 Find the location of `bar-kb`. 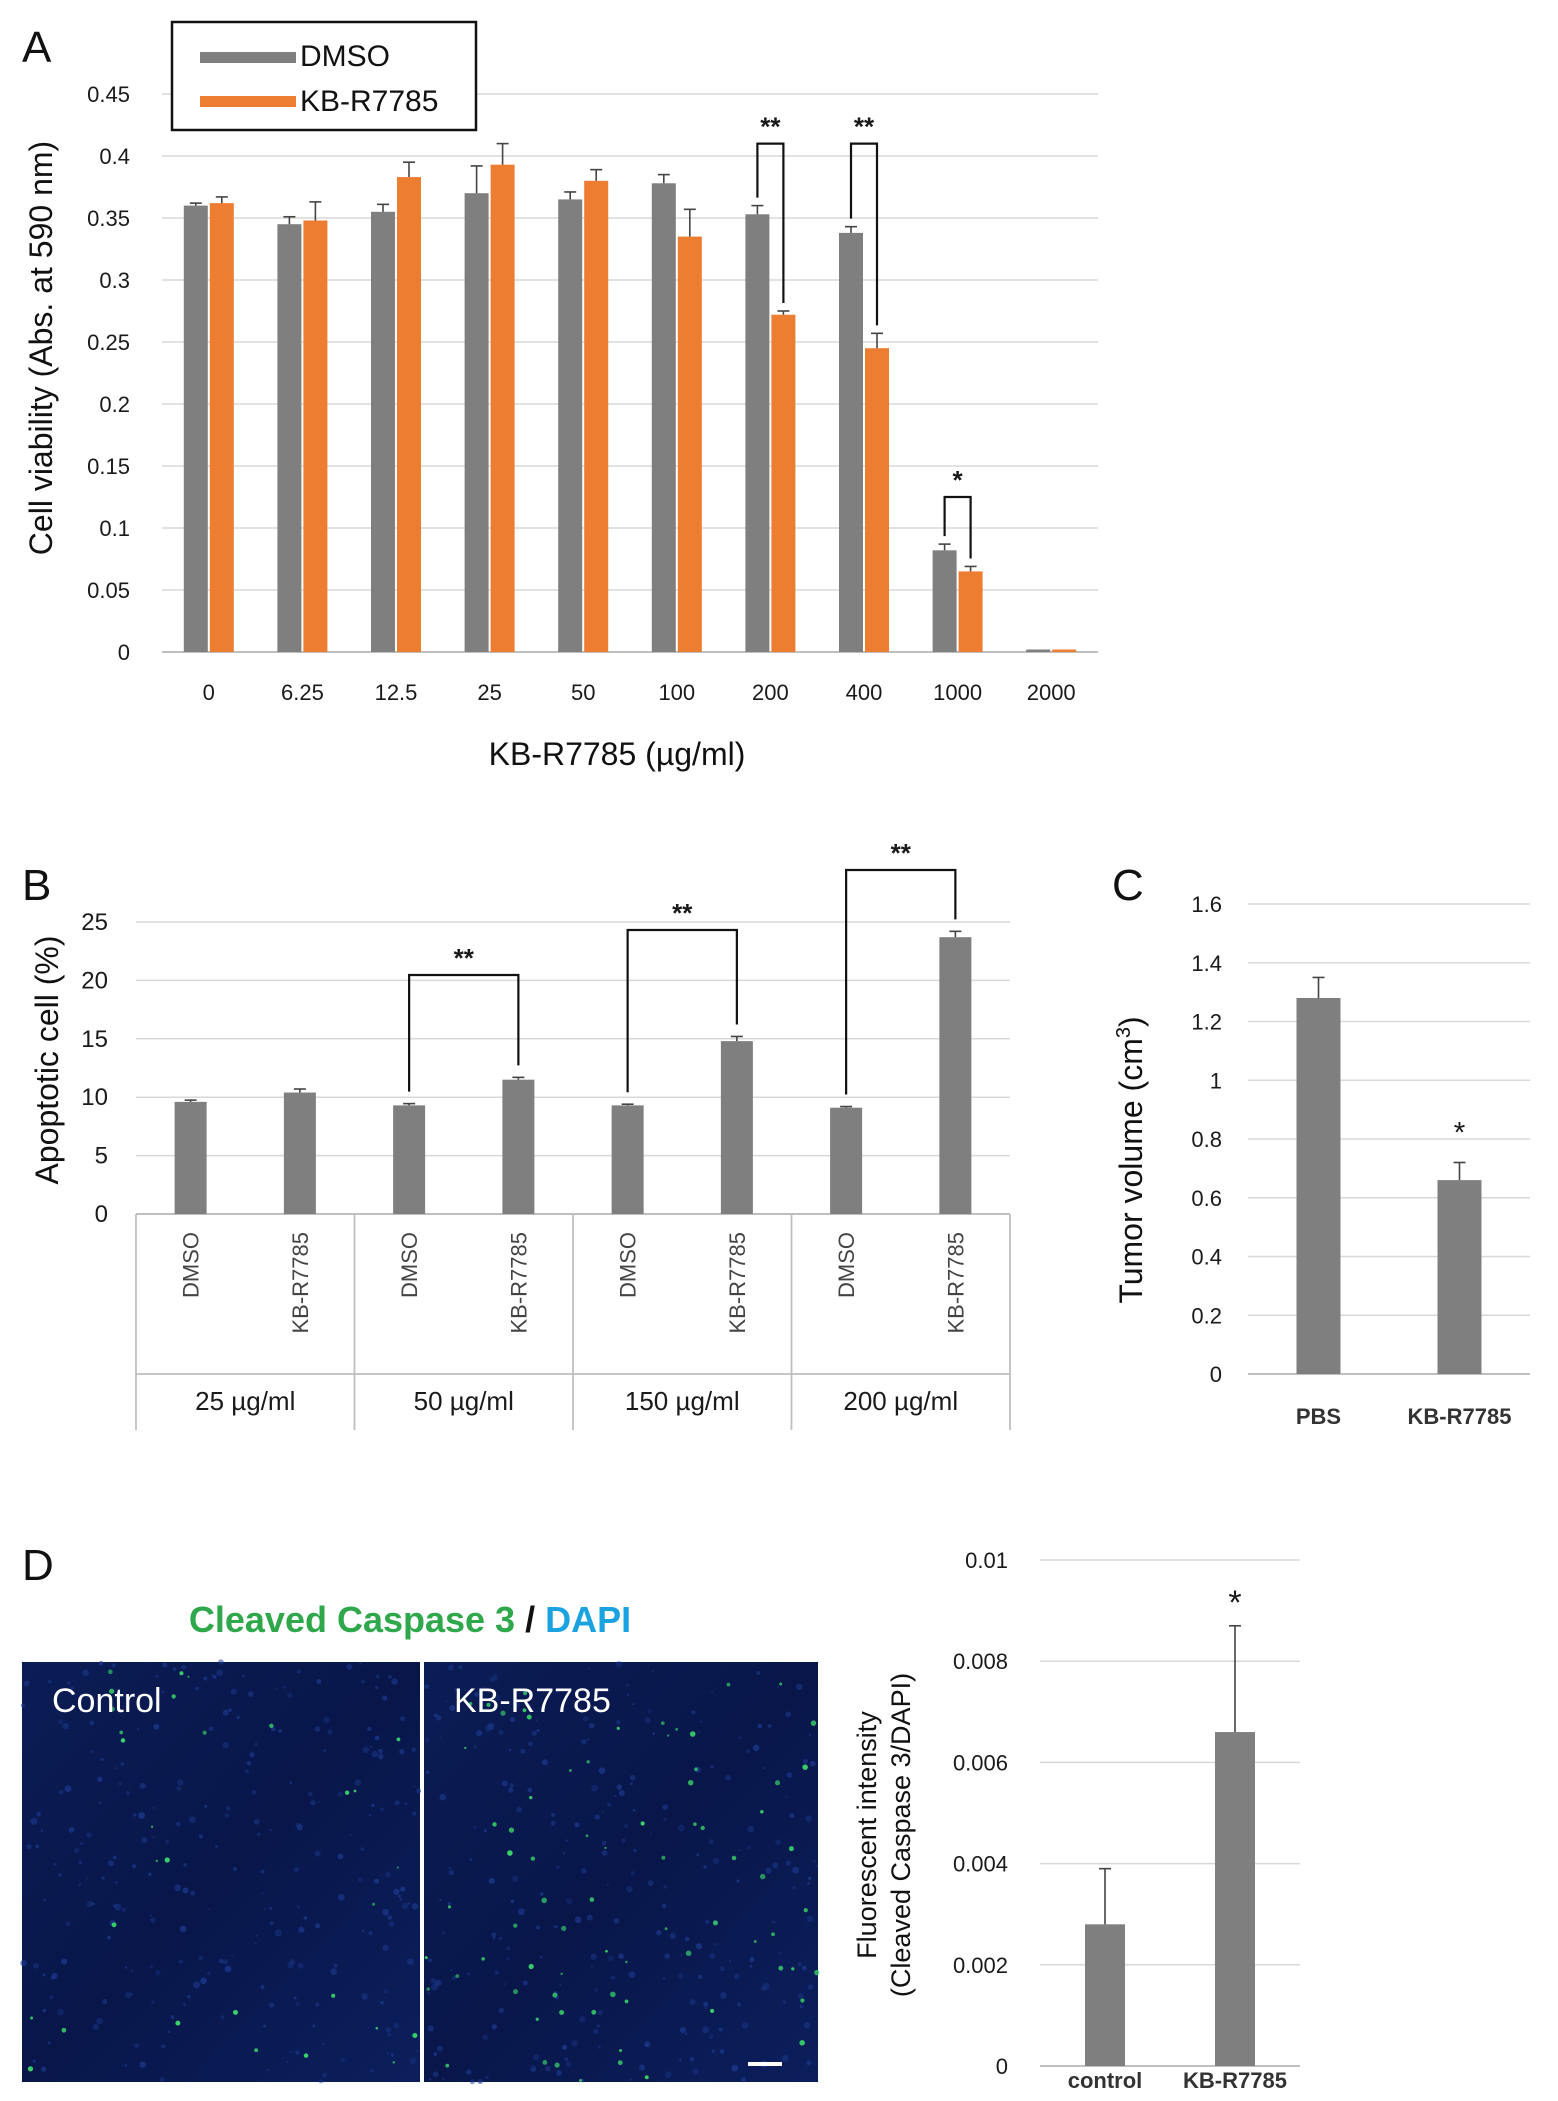

bar-kb is located at coordinates (877, 500).